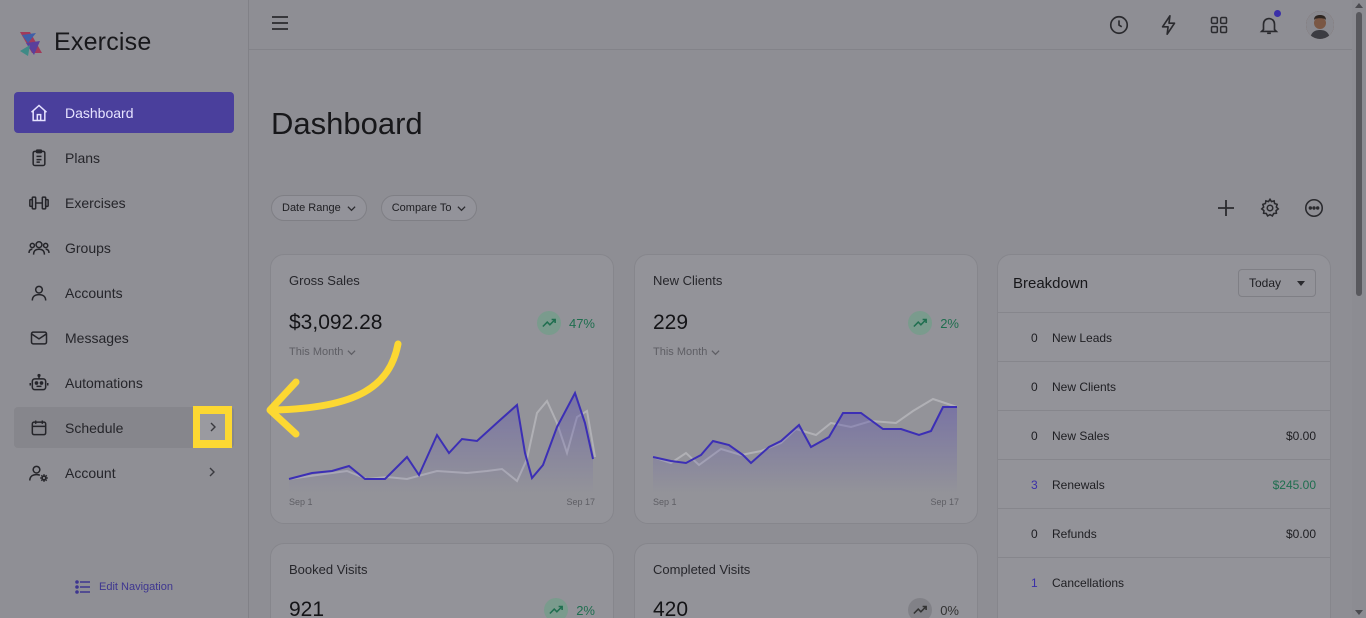 Image resolution: width=1366 pixels, height=618 pixels. I want to click on scroll-up-icon, so click(1359, 5).